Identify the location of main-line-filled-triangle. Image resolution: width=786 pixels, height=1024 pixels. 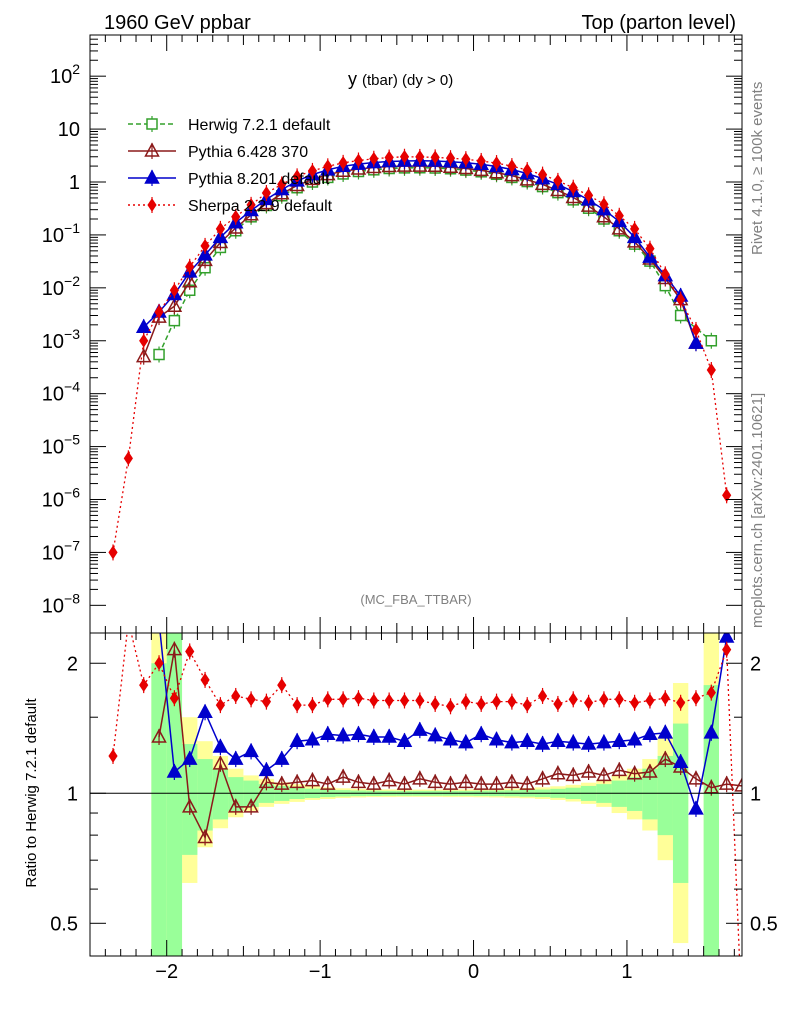
(420, 252).